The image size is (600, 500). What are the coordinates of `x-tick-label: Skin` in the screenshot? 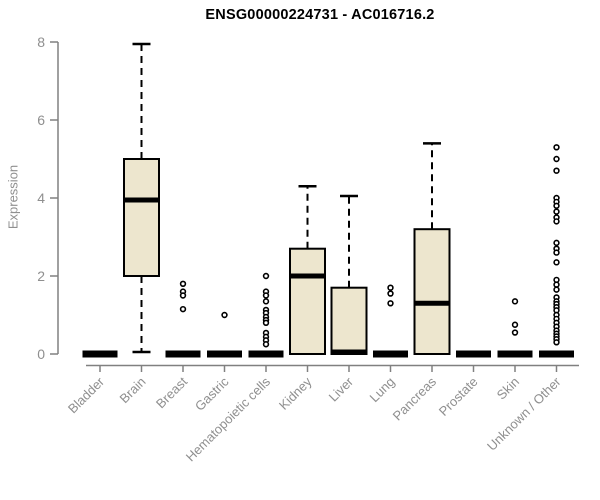 It's located at (508, 388).